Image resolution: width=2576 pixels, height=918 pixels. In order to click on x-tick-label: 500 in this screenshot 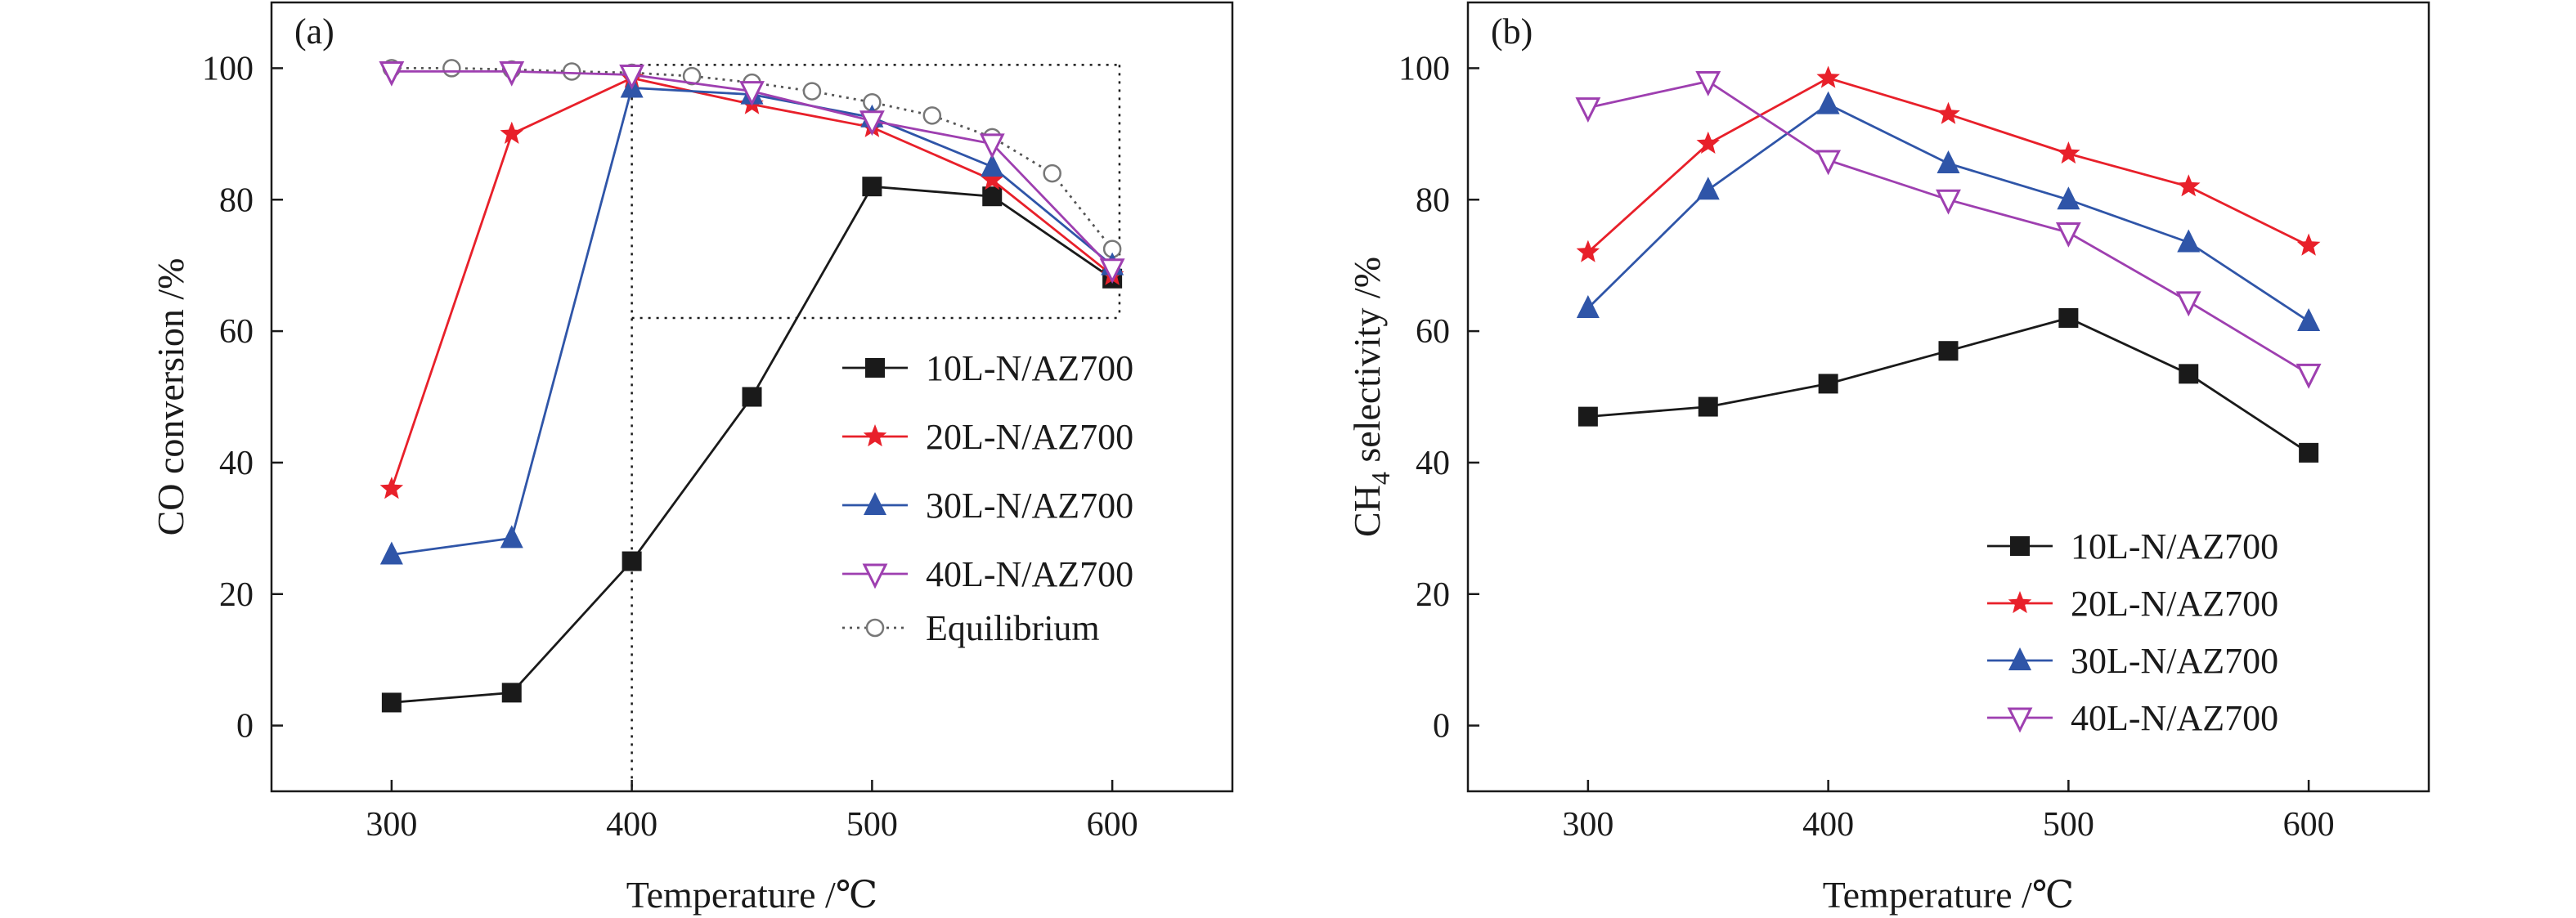, I will do `click(872, 825)`.